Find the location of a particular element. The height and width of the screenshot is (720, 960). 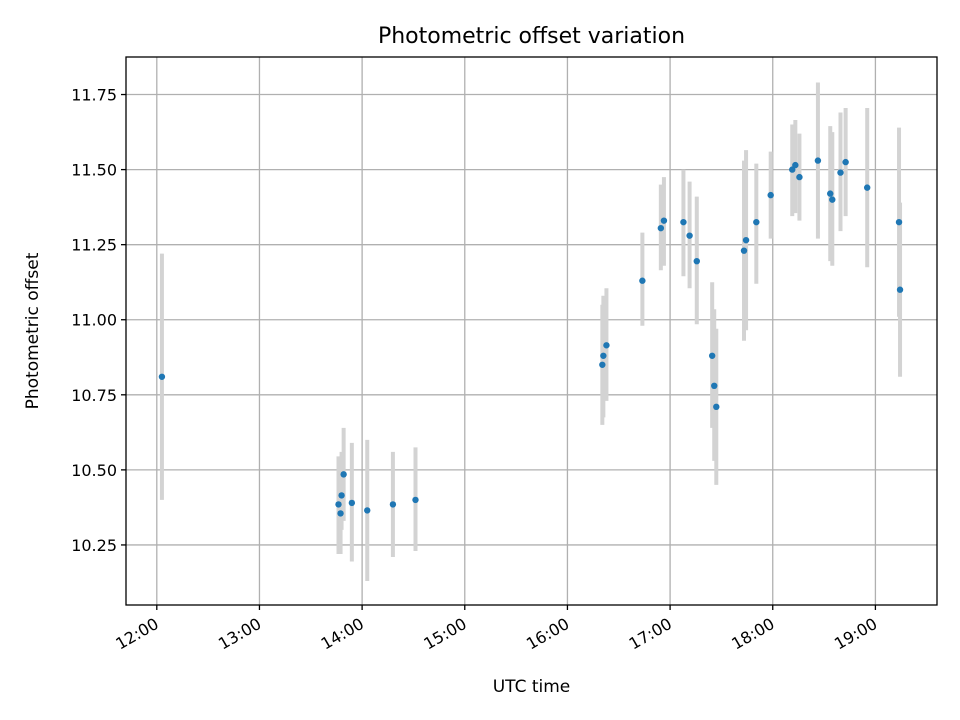

y-tick-label: 11.25 is located at coordinates (94, 245).